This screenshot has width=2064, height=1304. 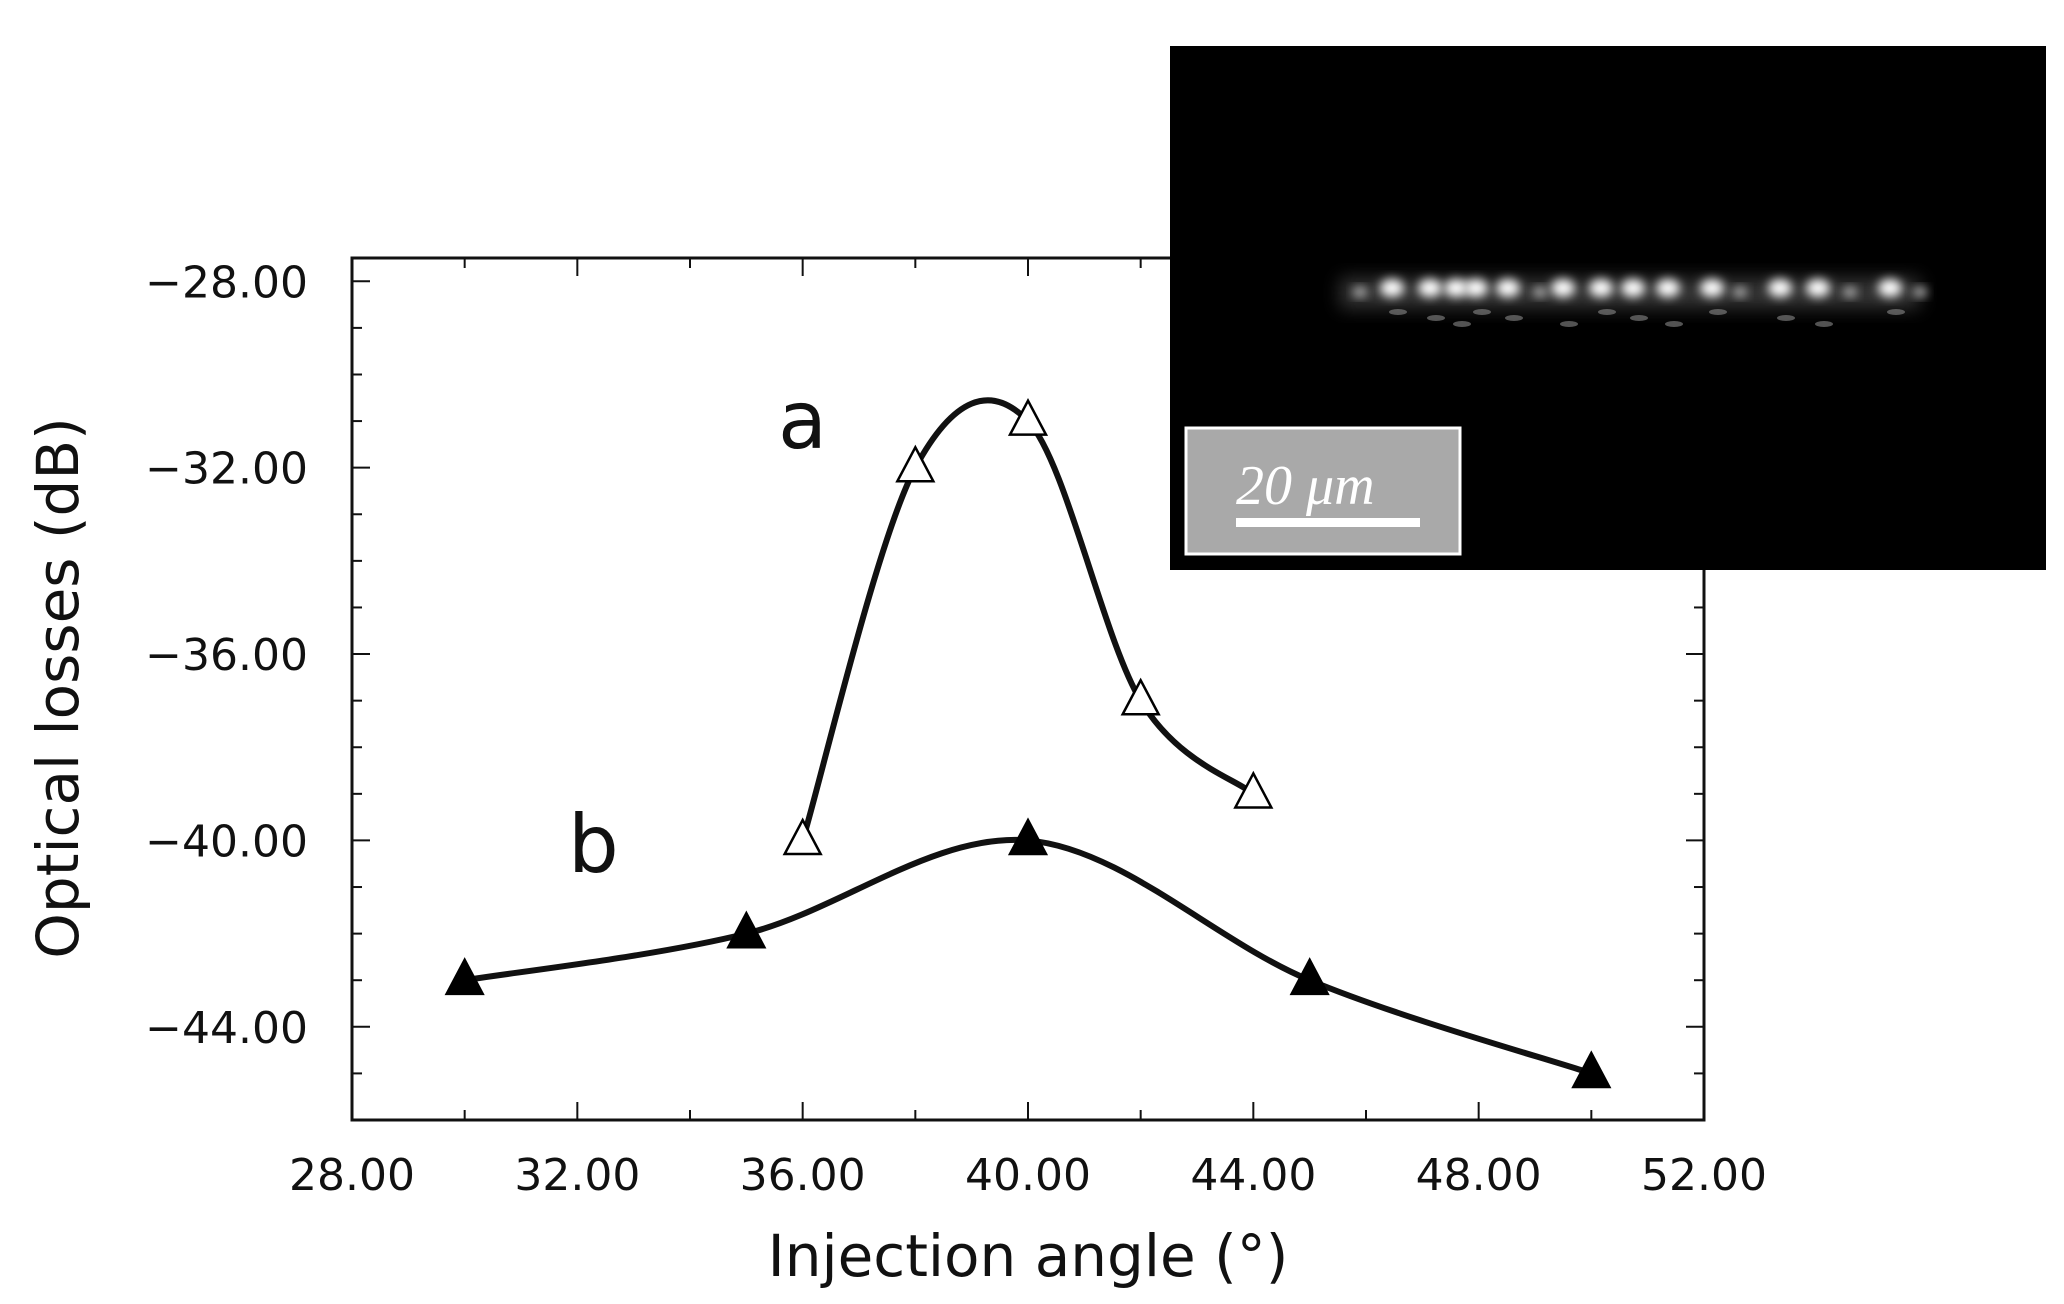 What do you see at coordinates (1028, 1256) in the screenshot?
I see `x-axis-title: Injection angle (°)` at bounding box center [1028, 1256].